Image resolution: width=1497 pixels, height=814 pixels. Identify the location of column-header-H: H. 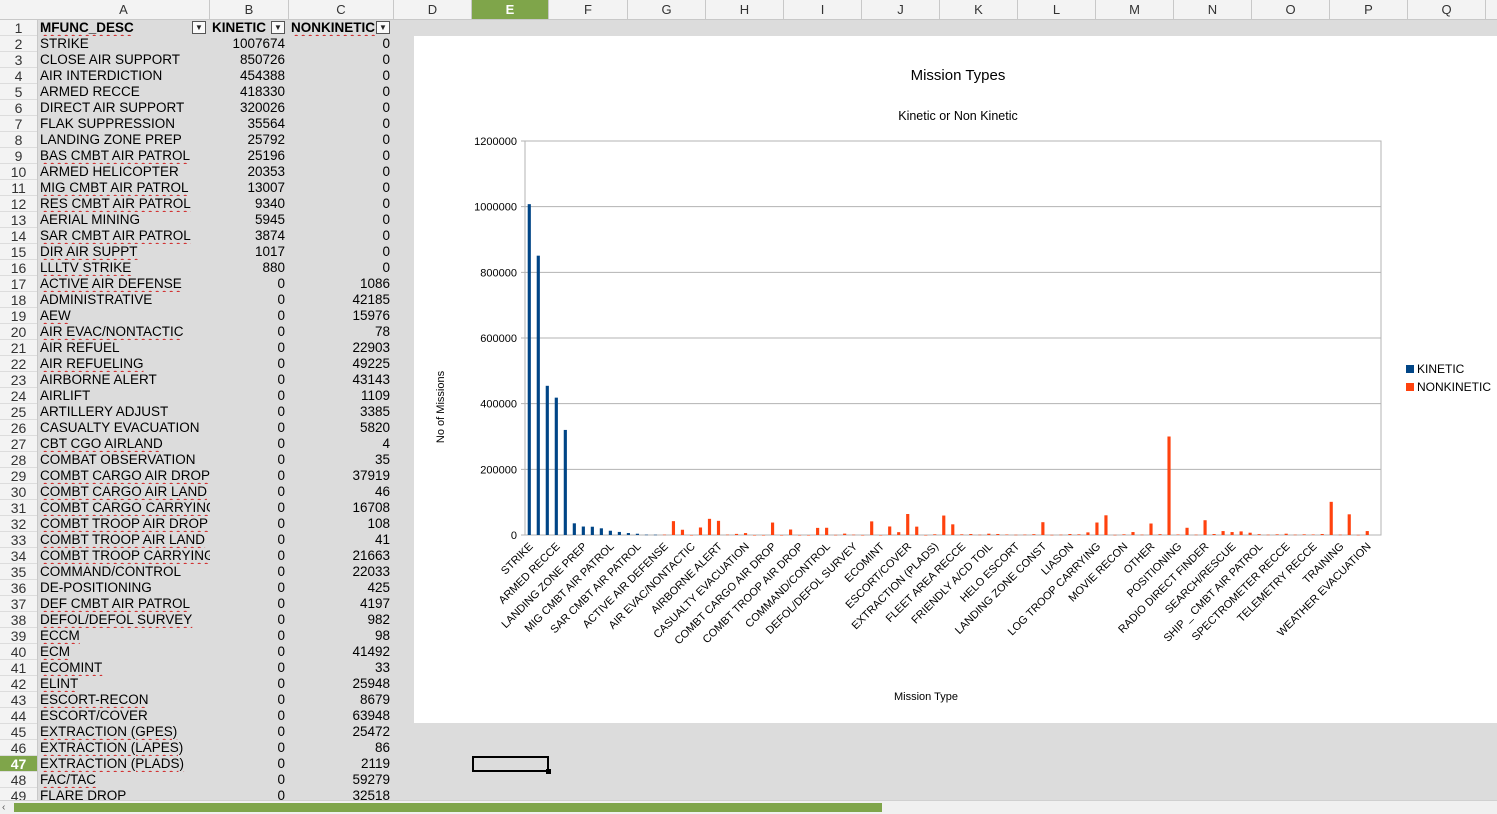
(745, 9).